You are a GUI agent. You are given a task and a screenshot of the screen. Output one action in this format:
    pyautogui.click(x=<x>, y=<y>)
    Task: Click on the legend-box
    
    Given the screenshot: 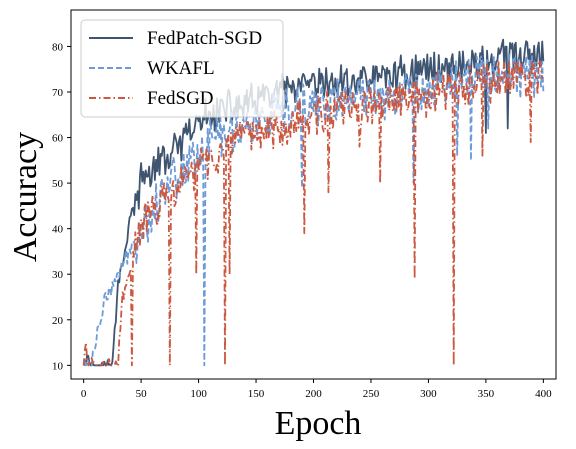 What is the action you would take?
    pyautogui.click(x=182, y=68)
    